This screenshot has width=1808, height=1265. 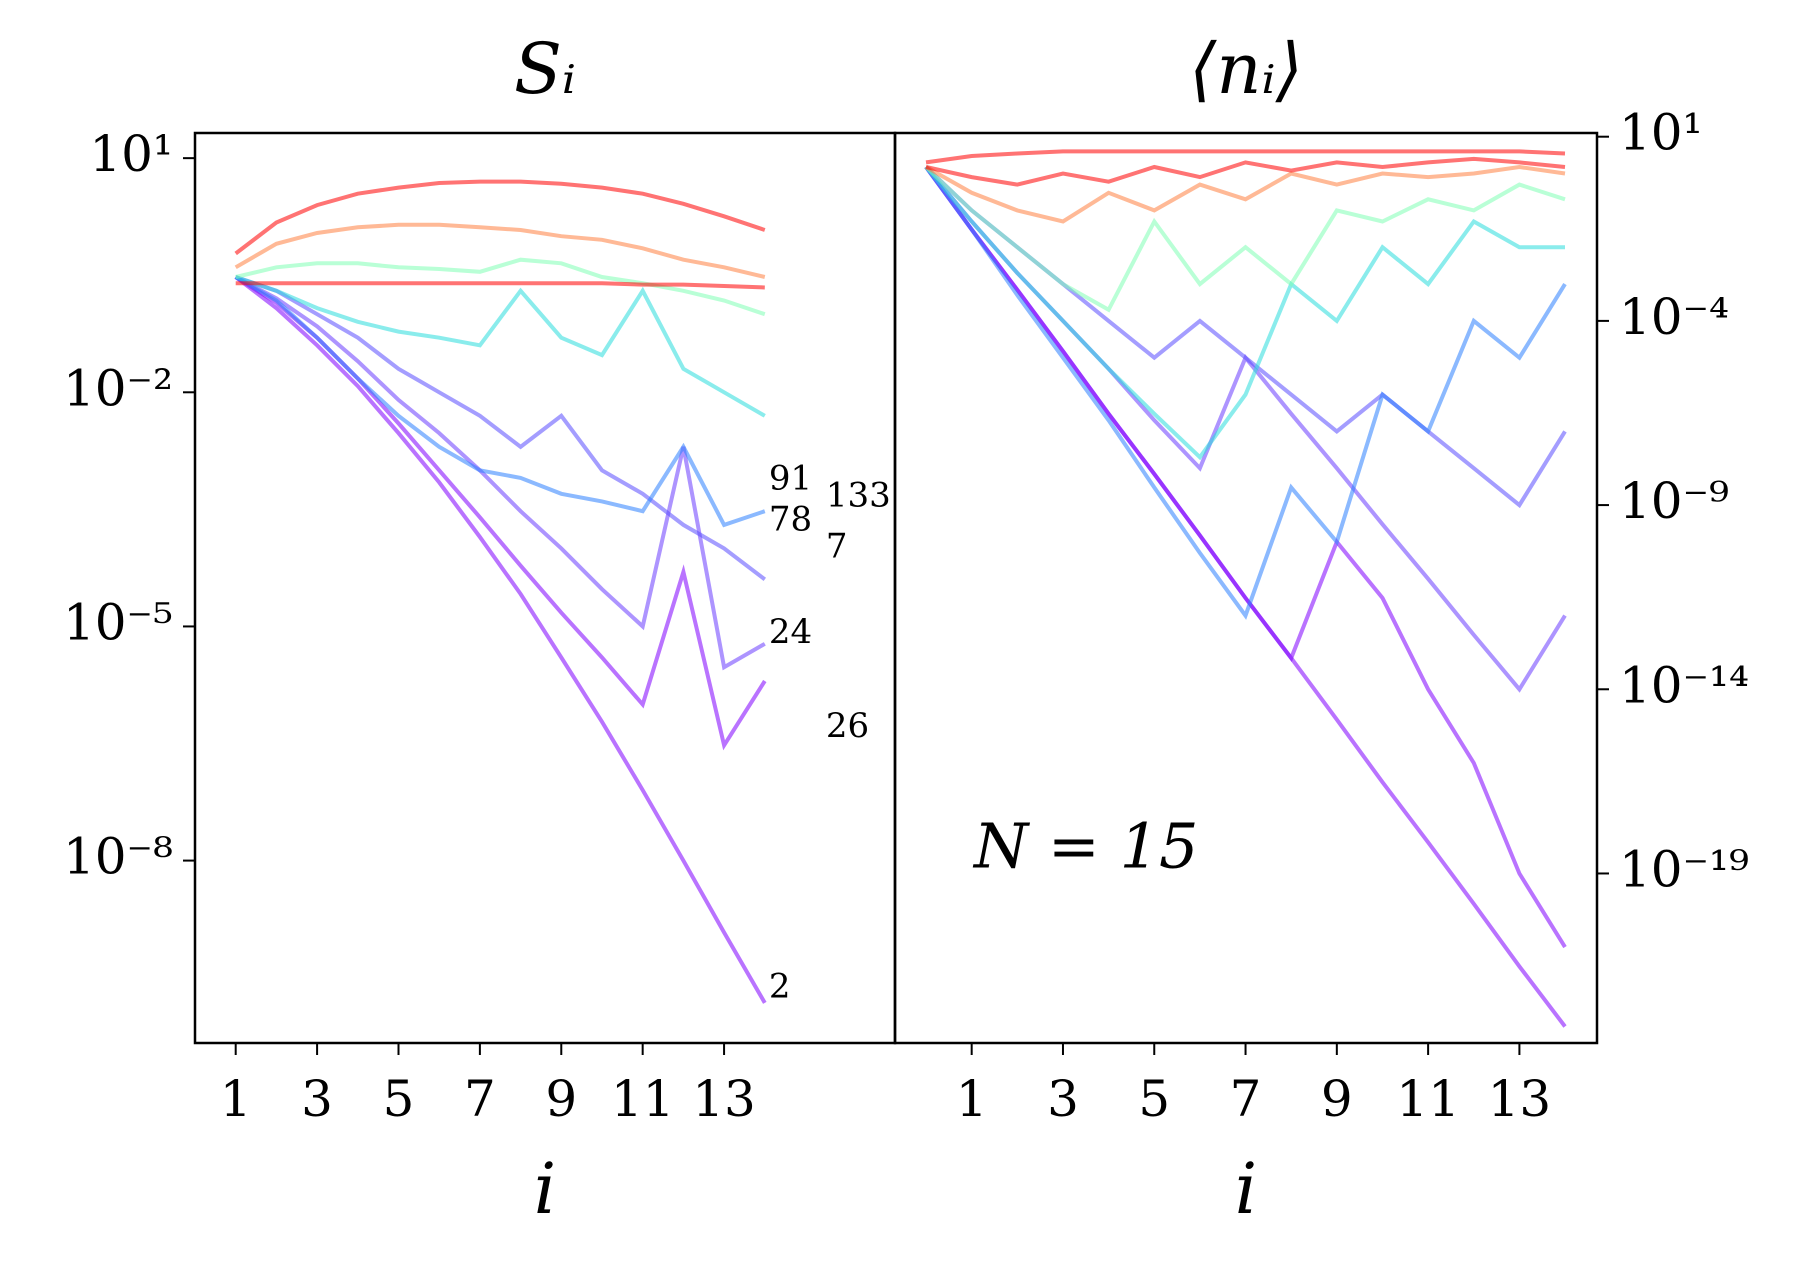 What do you see at coordinates (118, 388) in the screenshot?
I see `y-tick-label: 10⁻²` at bounding box center [118, 388].